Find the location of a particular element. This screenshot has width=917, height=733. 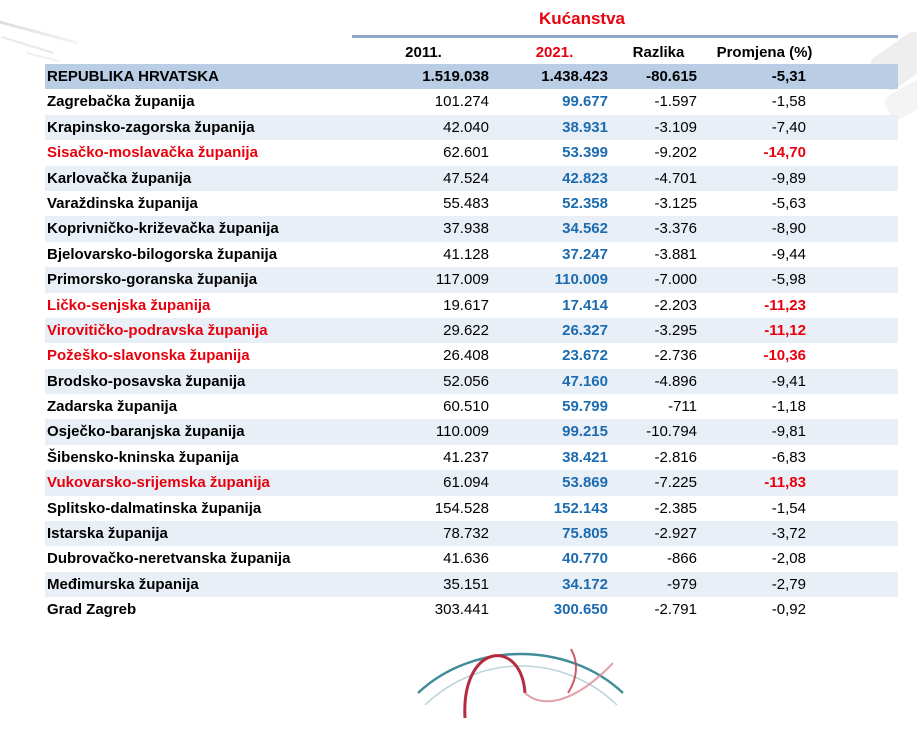

county-name: Osječko-baranjska županija is located at coordinates (146, 432).